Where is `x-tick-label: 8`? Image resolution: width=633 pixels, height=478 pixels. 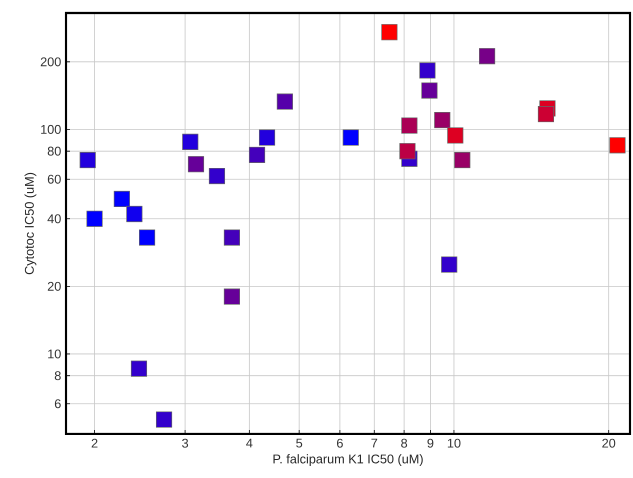
x-tick-label: 8 is located at coordinates (404, 443).